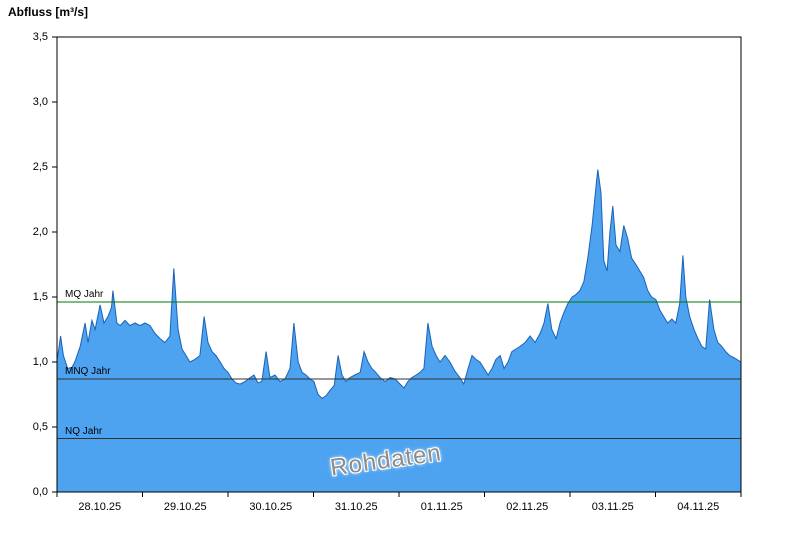  What do you see at coordinates (48, 12) in the screenshot?
I see `chart-title: Abfluss [m³/s]` at bounding box center [48, 12].